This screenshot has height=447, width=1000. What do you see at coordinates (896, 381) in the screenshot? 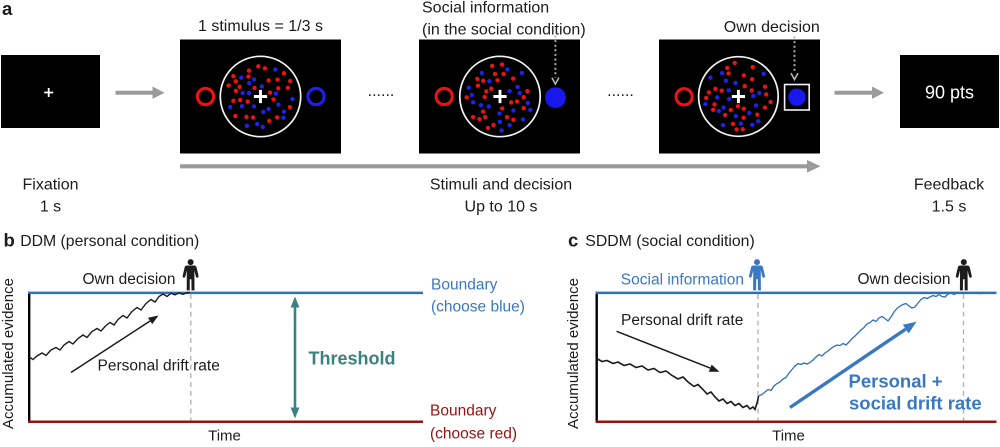
I see `svg-text: Personal +` at bounding box center [896, 381].